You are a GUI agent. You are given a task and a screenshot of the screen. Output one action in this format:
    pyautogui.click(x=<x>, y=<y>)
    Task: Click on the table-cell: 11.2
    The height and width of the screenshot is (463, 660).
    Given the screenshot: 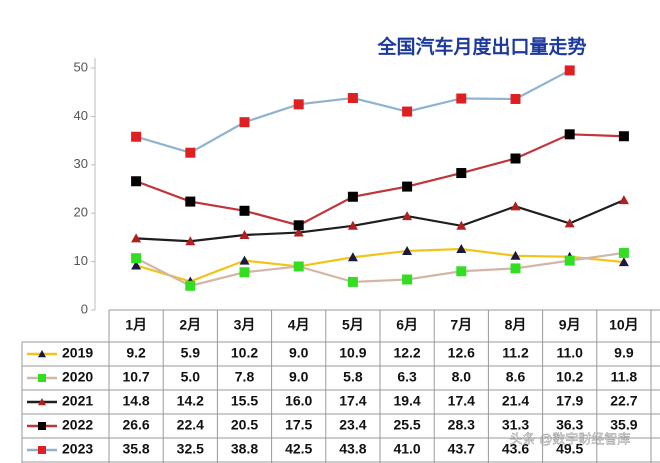 What is the action you would take?
    pyautogui.click(x=515, y=353)
    